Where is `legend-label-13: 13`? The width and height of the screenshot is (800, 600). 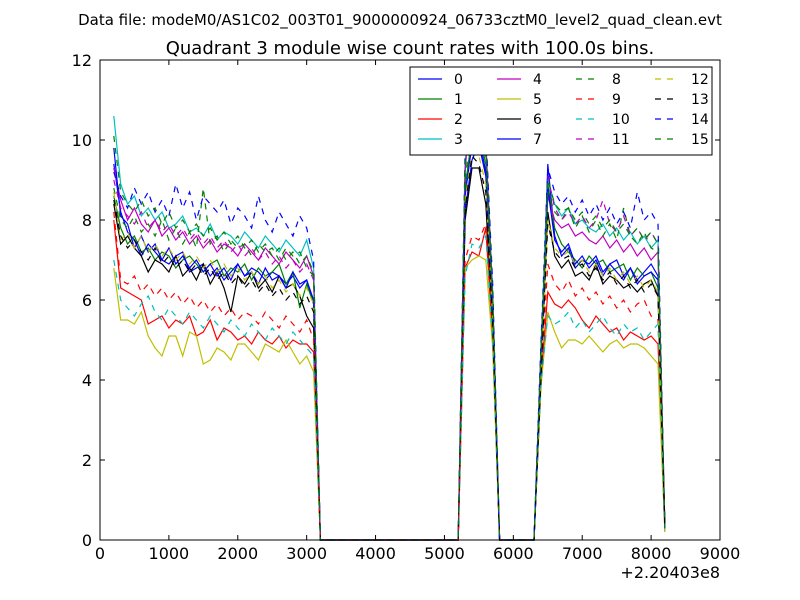 legend-label-13: 13 is located at coordinates (700, 100).